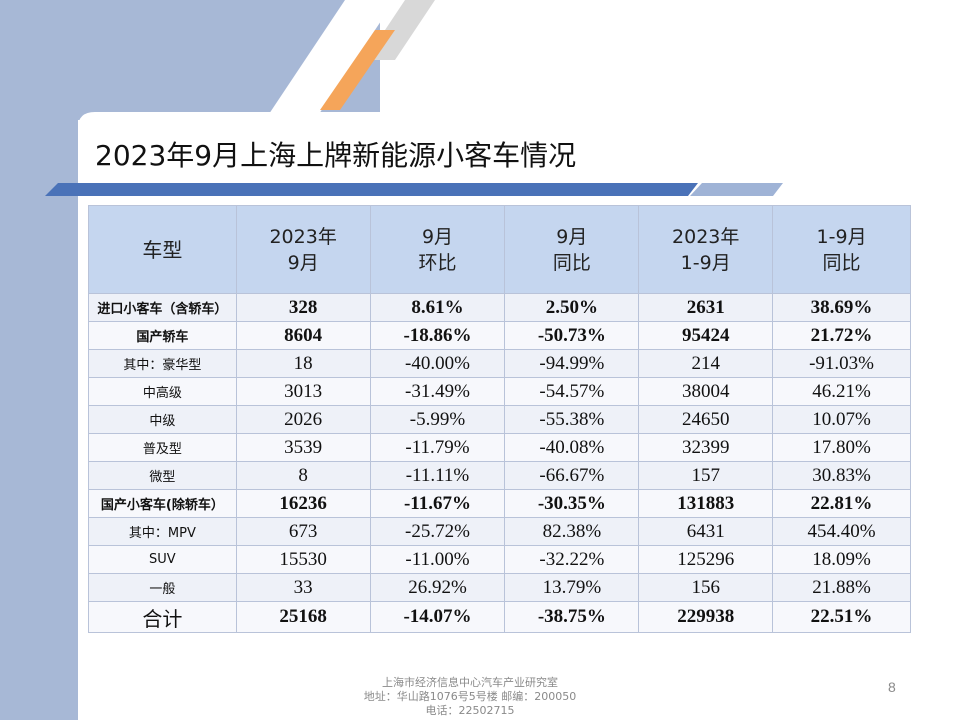 This screenshot has height=720, width=960. What do you see at coordinates (841, 335) in the screenshot?
I see `table-cell: 21.72%` at bounding box center [841, 335].